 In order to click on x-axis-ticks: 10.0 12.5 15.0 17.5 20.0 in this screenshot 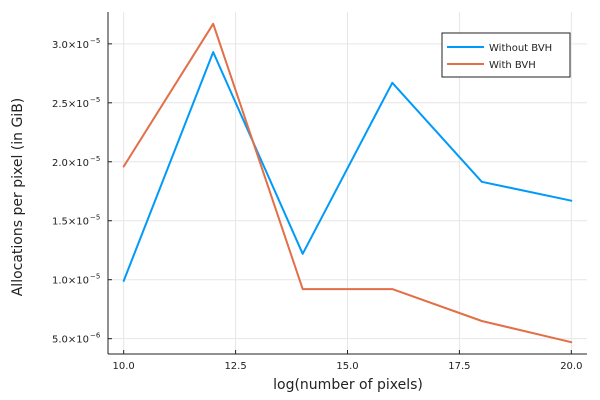, I will do `click(347, 361)`.